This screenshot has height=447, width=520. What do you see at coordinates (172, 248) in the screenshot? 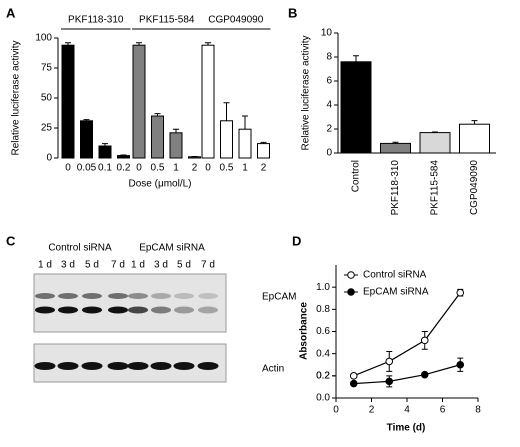
I see `blot-group-label: EpCAM siRNA` at bounding box center [172, 248].